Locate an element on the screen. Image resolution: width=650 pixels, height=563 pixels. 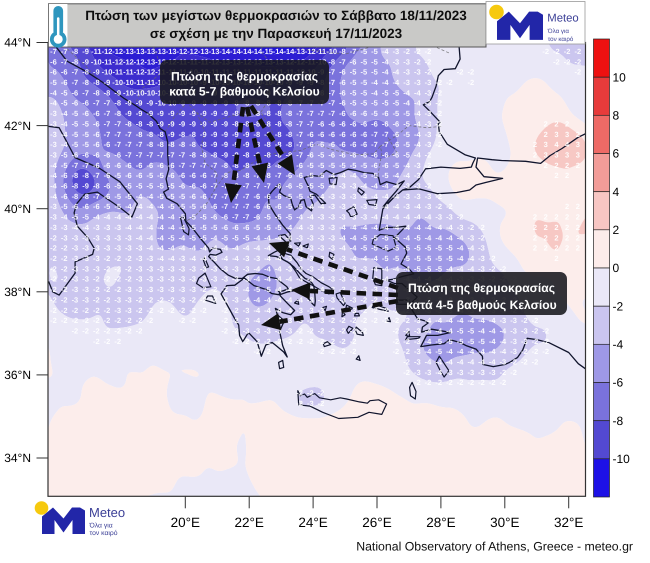
svg-text: 24°E is located at coordinates (312, 522).